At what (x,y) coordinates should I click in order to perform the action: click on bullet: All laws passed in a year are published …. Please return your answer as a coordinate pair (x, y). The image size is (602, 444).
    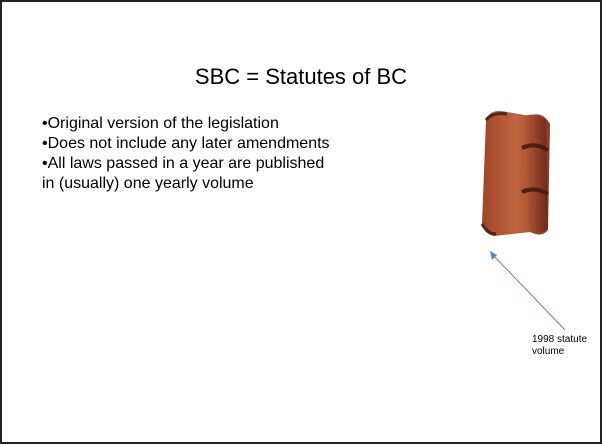
    Looking at the image, I should click on (188, 174).